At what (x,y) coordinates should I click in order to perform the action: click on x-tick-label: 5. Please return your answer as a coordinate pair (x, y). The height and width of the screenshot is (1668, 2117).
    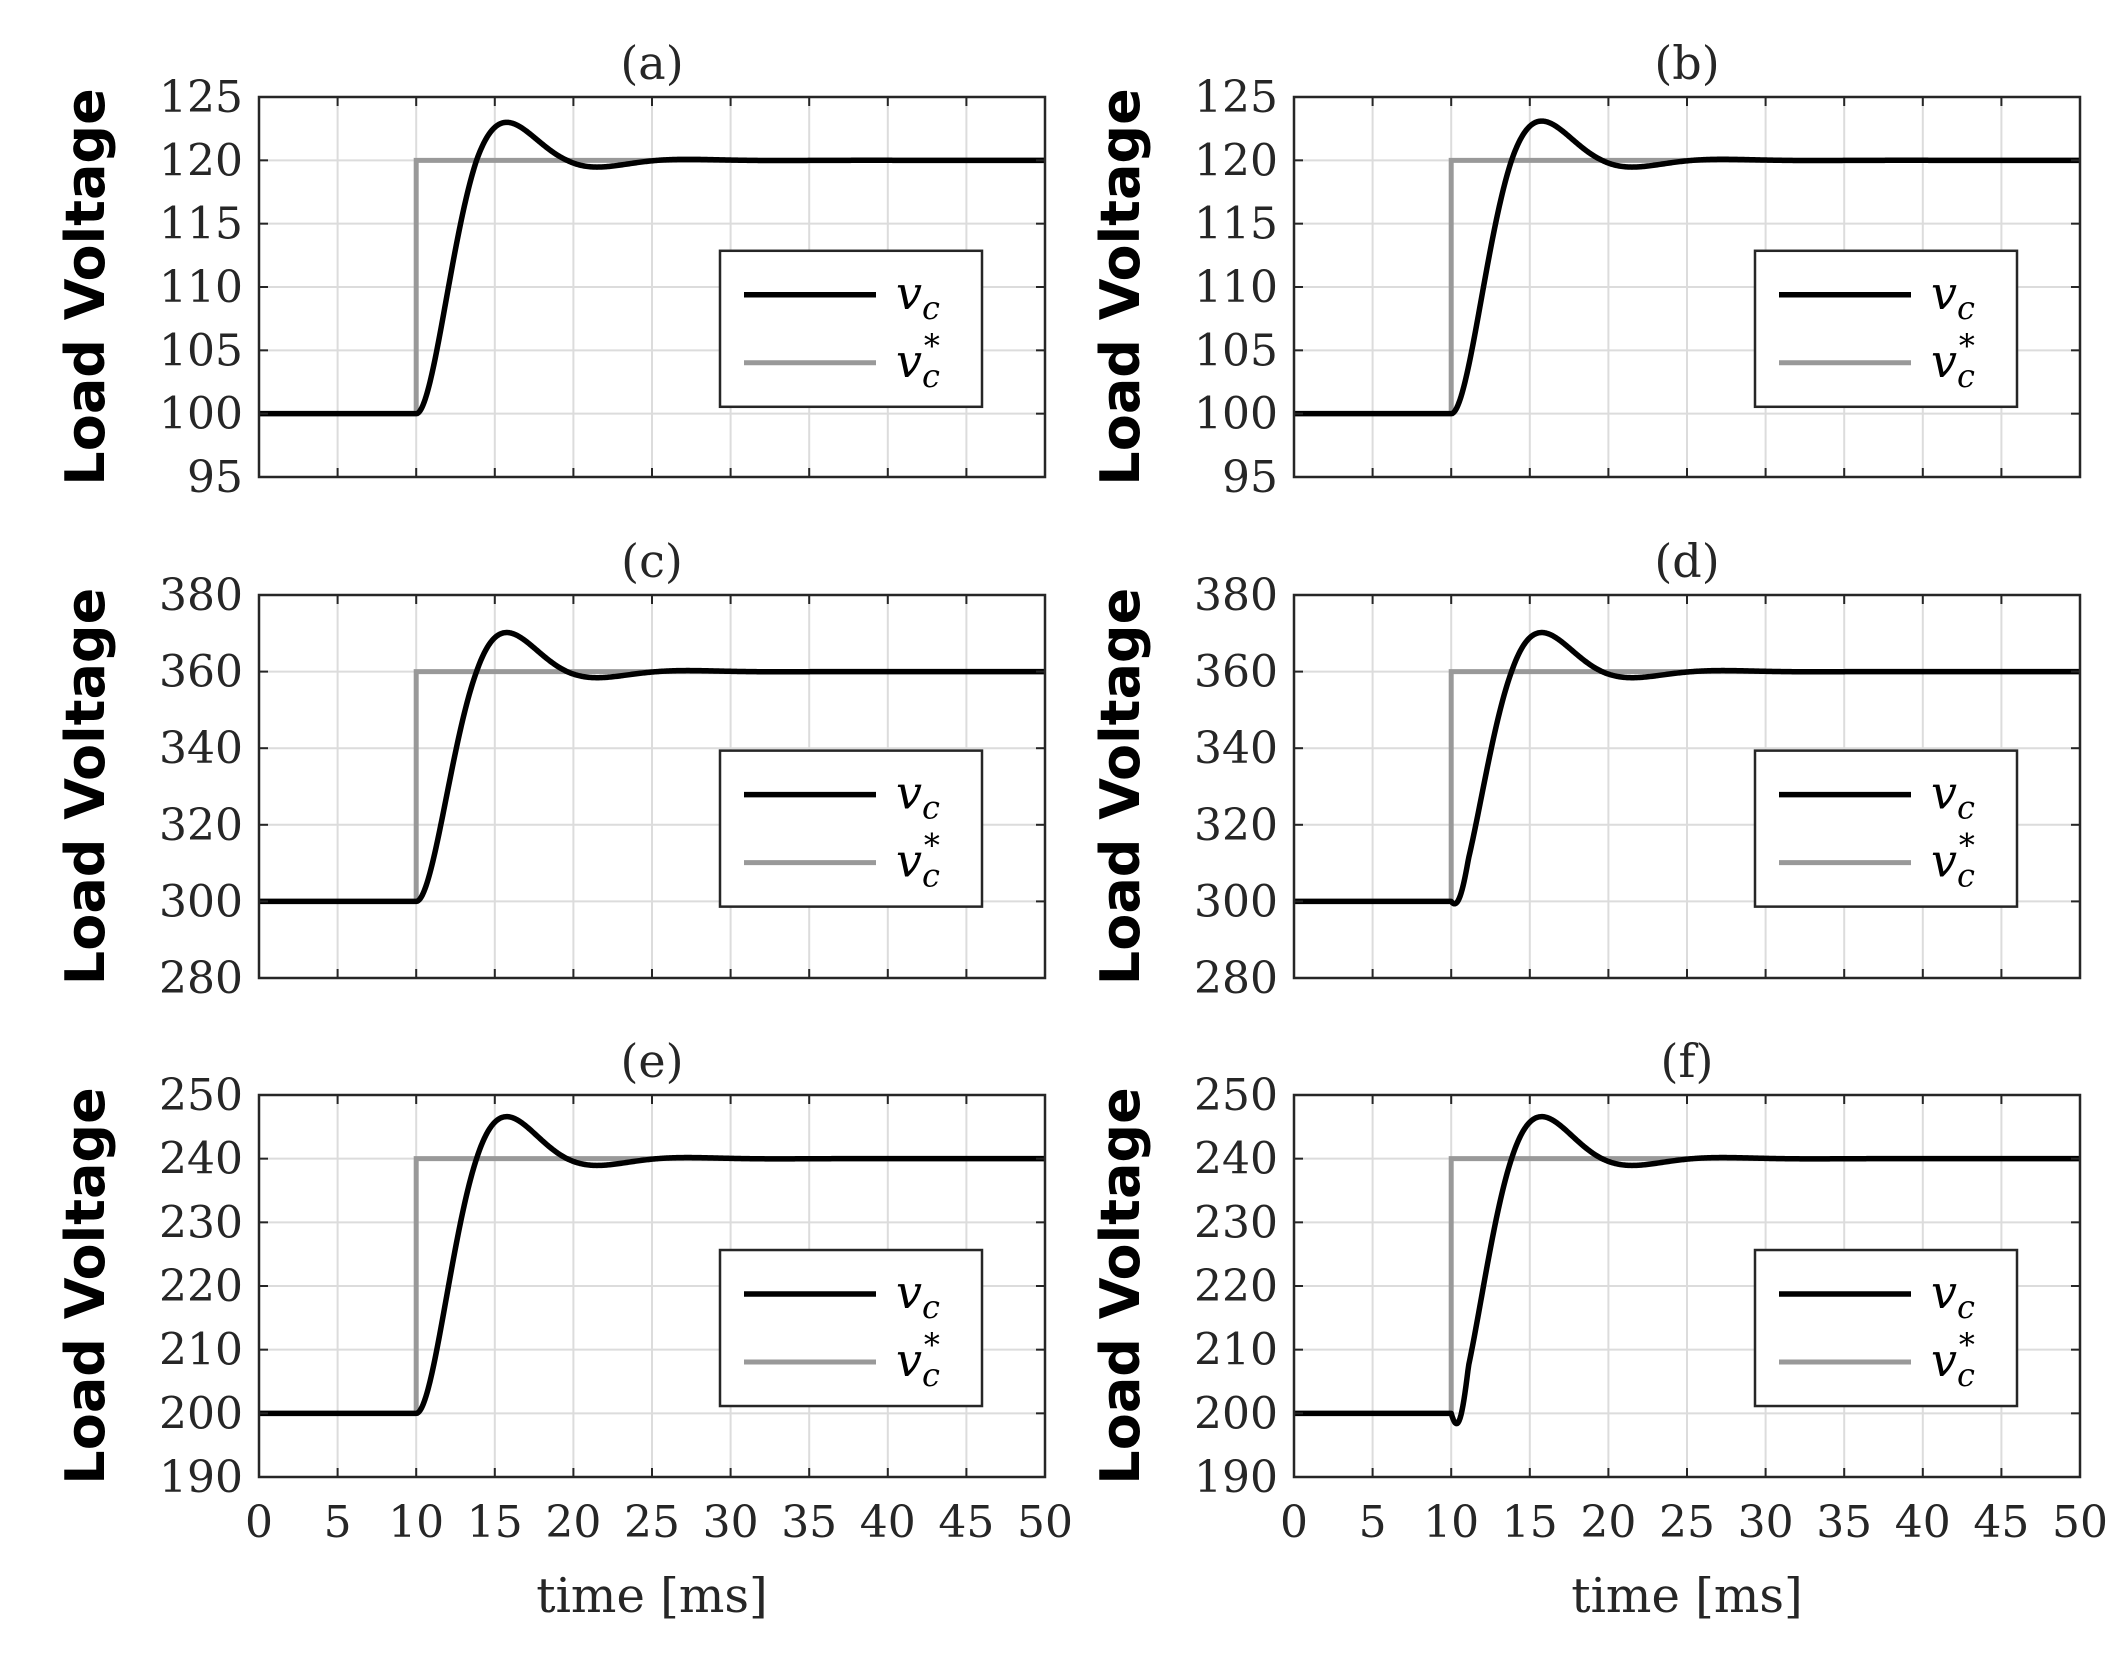
    Looking at the image, I should click on (338, 1522).